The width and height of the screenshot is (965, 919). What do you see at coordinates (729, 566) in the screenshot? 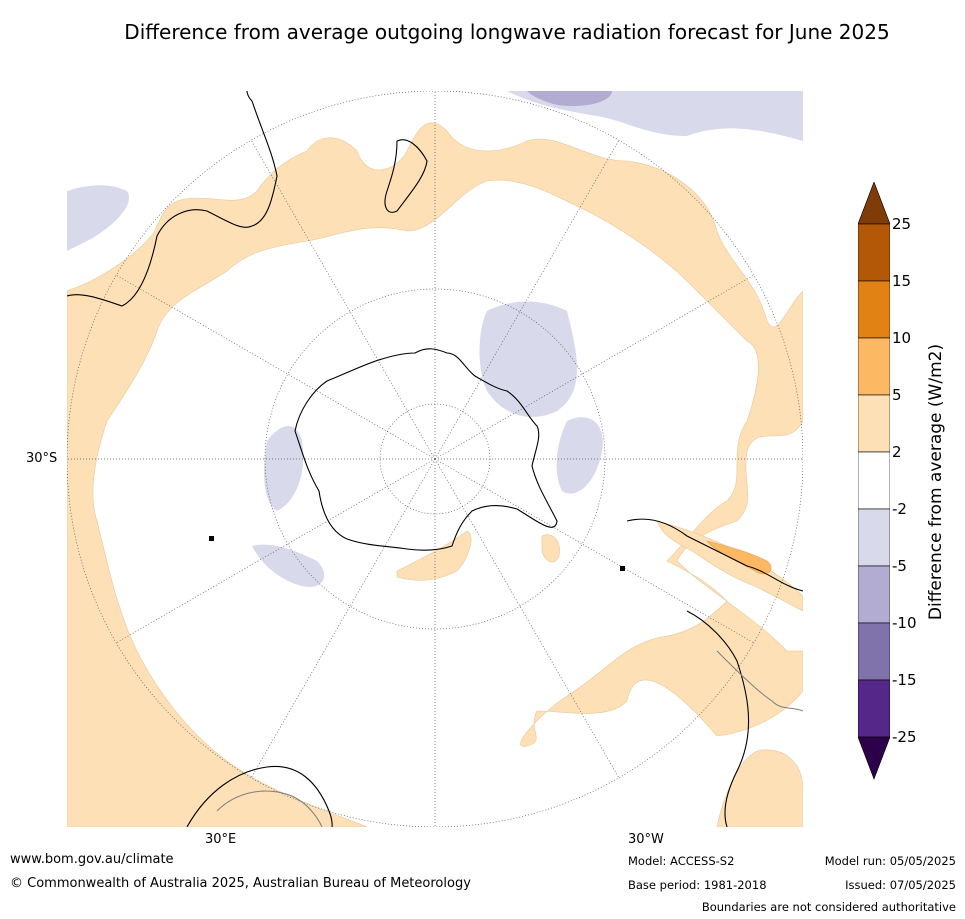
I see `positive-anomaly-area-pacific` at bounding box center [729, 566].